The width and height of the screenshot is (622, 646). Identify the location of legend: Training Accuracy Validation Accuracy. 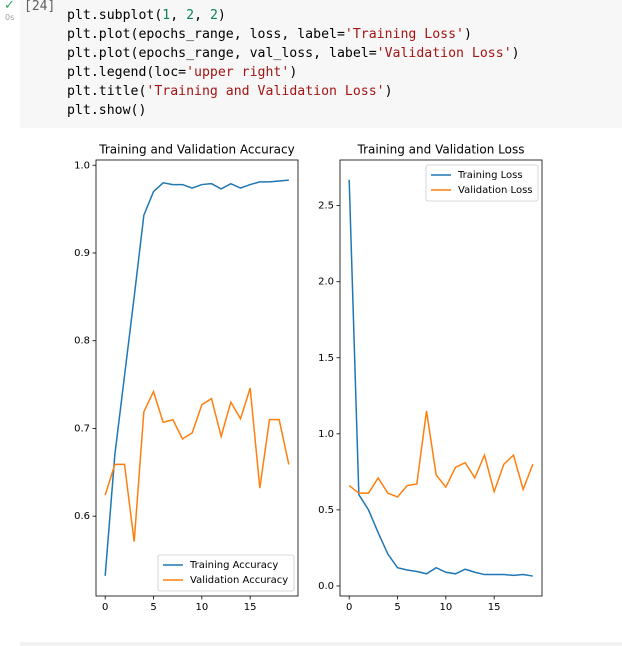
(226, 573).